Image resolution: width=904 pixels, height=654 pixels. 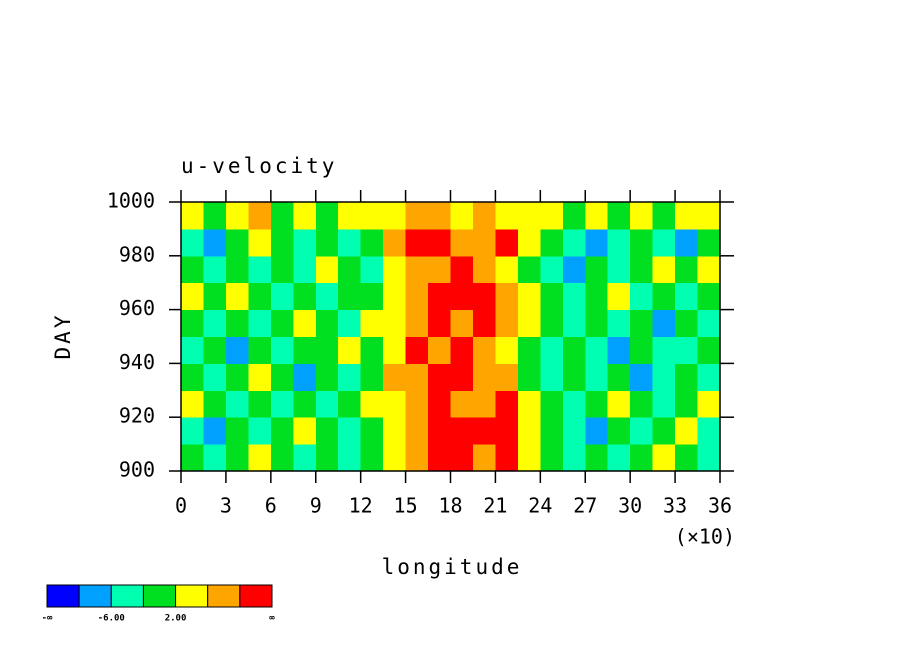 What do you see at coordinates (256, 596) in the screenshot?
I see `colorbar-box` at bounding box center [256, 596].